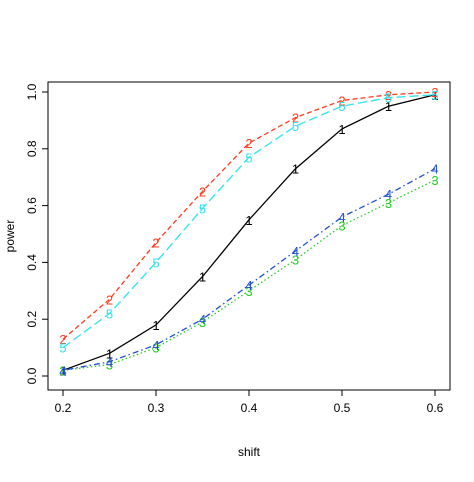  Describe the element at coordinates (32, 262) in the screenshot. I see `y-tick-label: 0.4` at that location.